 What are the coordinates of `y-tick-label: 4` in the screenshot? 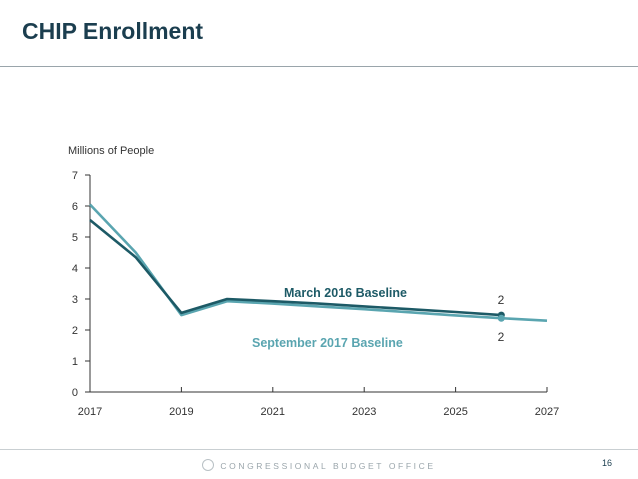 It's located at (75, 269).